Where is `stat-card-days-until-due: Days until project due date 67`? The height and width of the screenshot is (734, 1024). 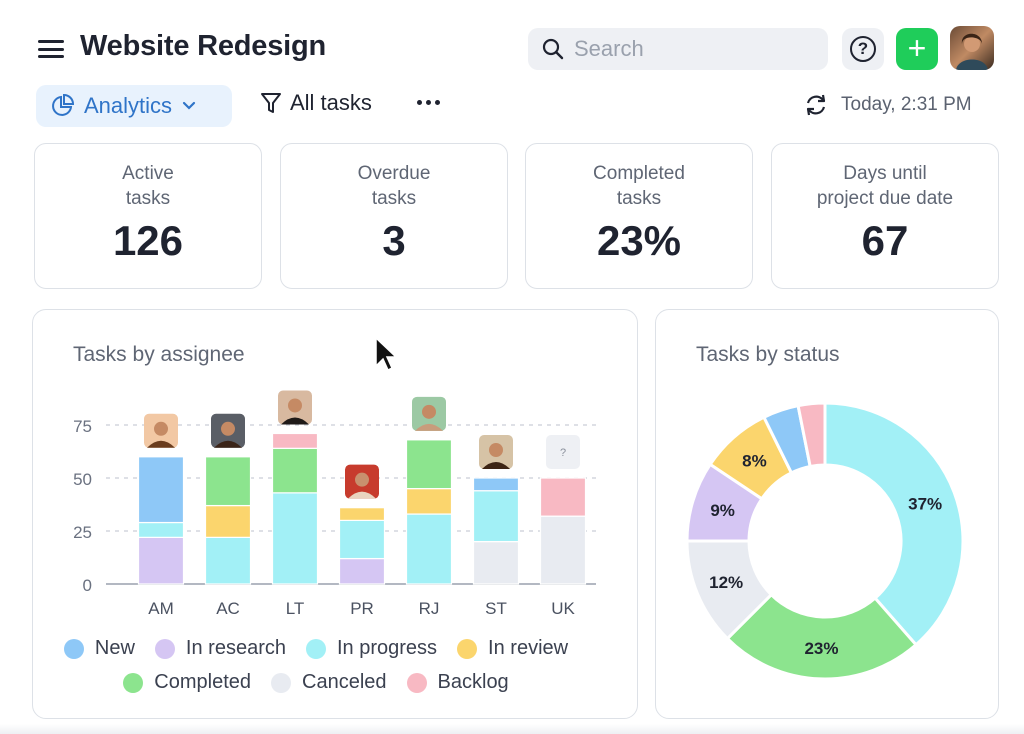 stat-card-days-until-due: Days until project due date 67 is located at coordinates (885, 216).